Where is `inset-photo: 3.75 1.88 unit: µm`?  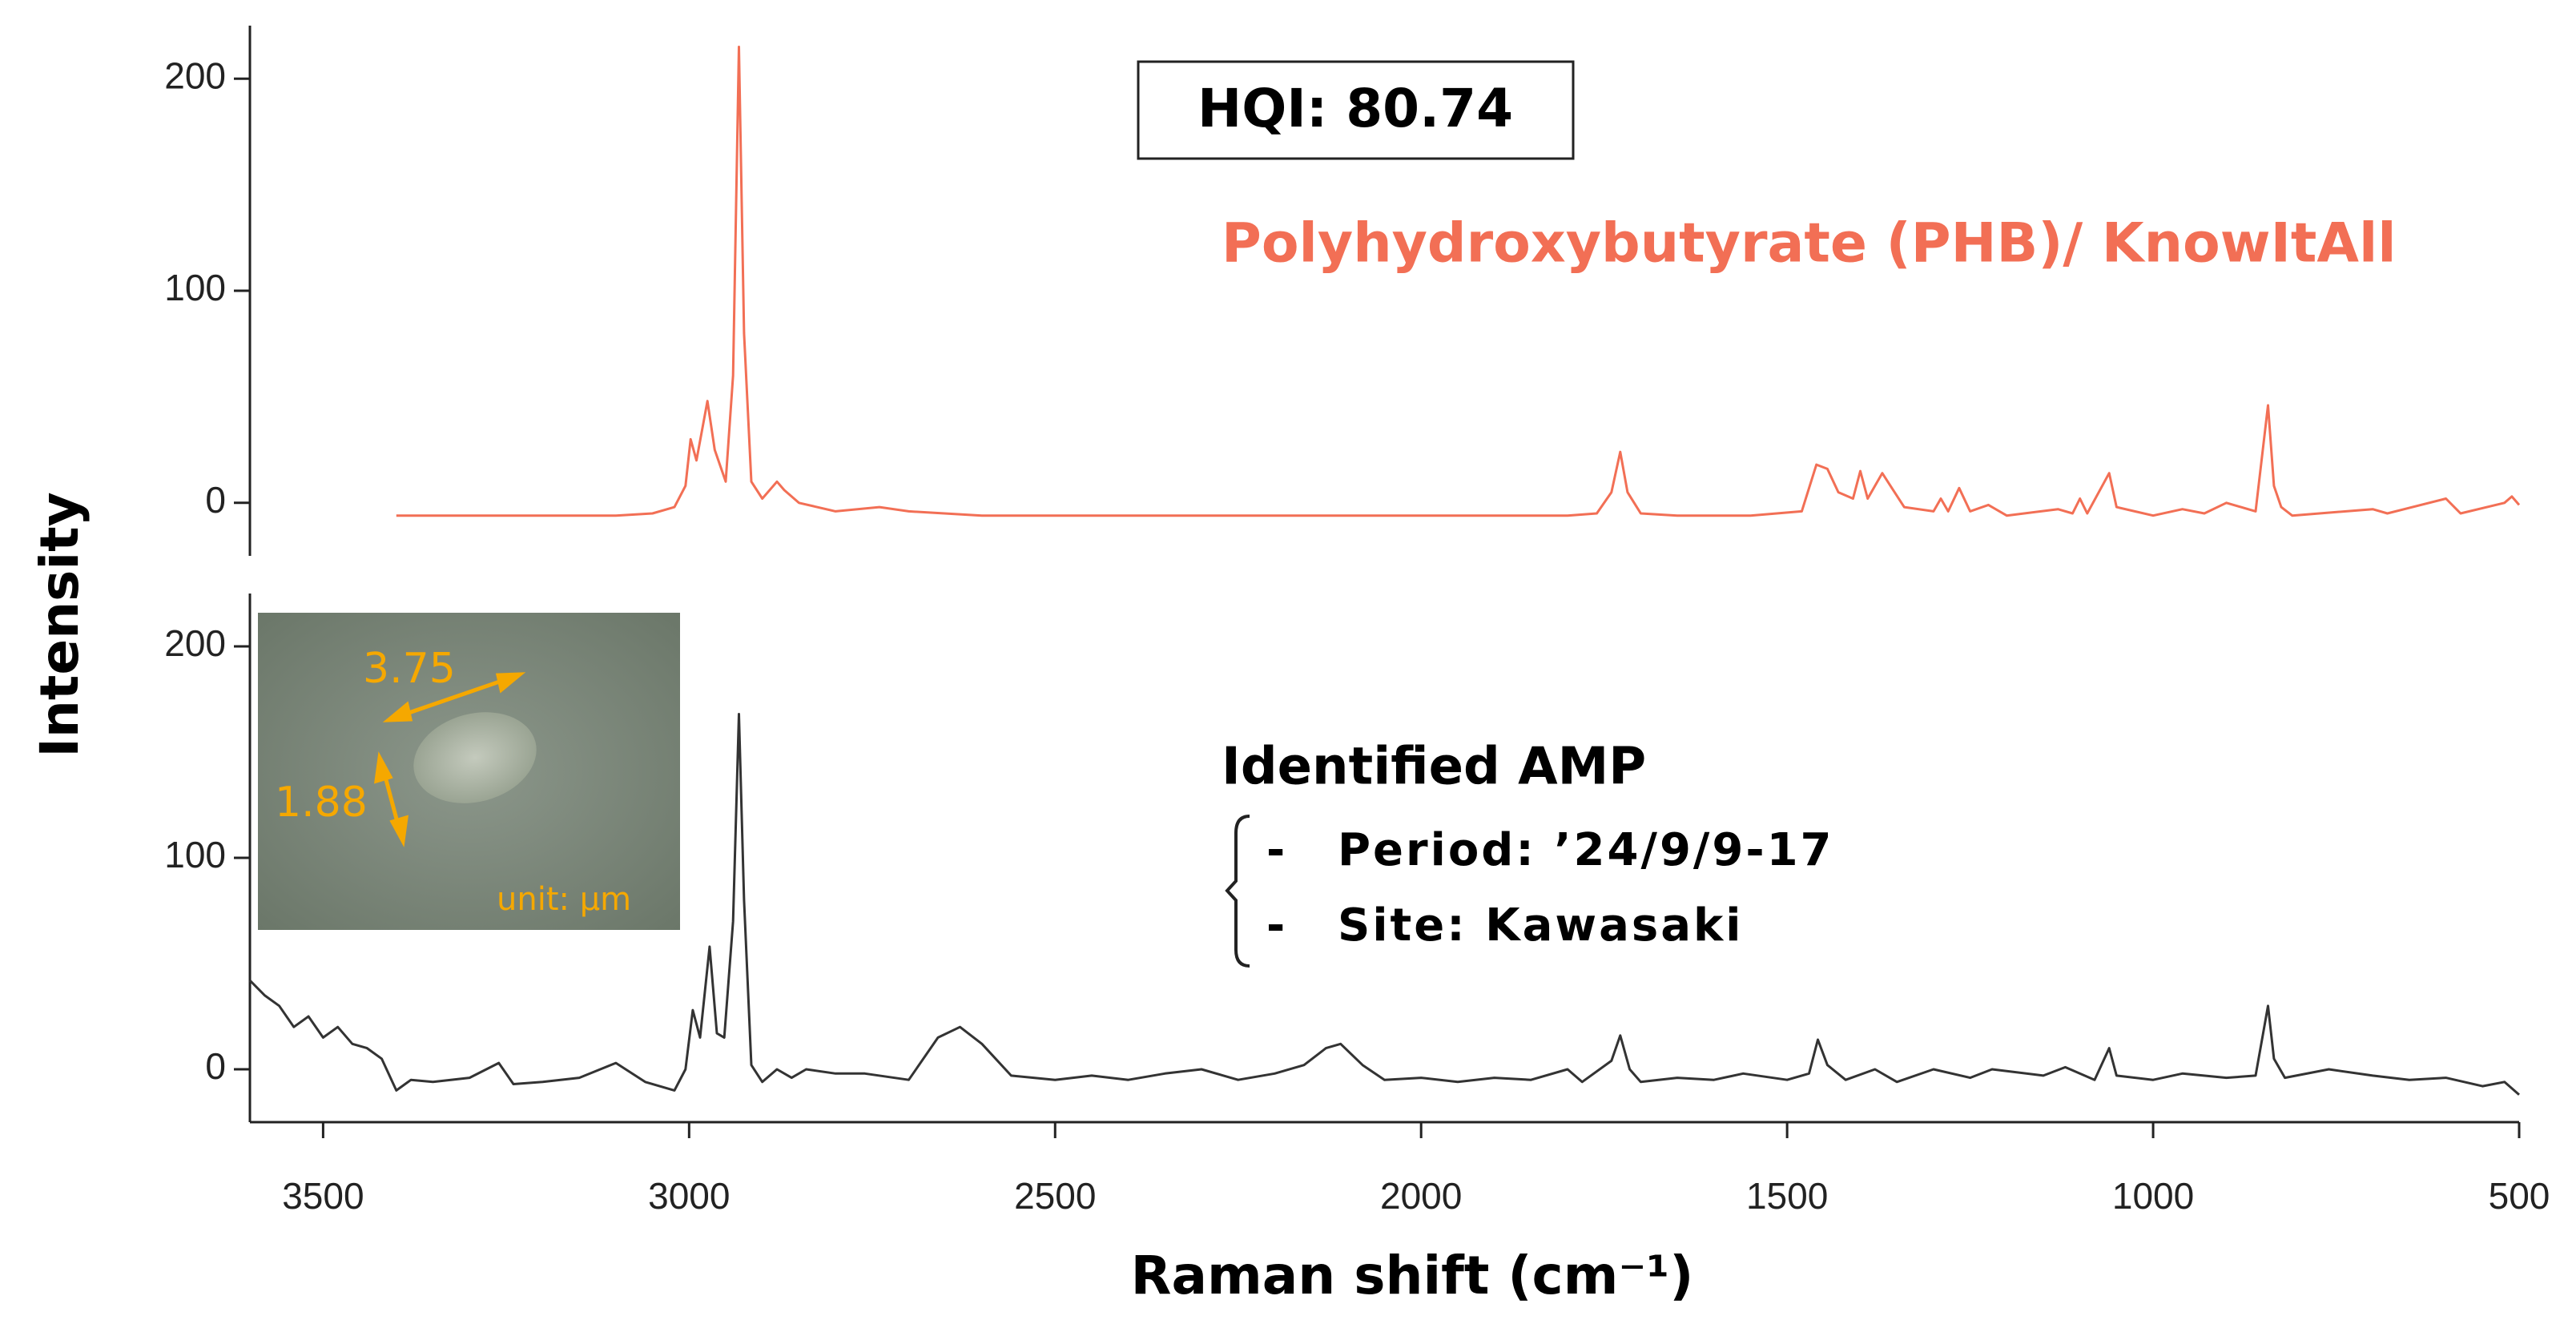
inset-photo: 3.75 1.88 unit: µm is located at coordinates (469, 771).